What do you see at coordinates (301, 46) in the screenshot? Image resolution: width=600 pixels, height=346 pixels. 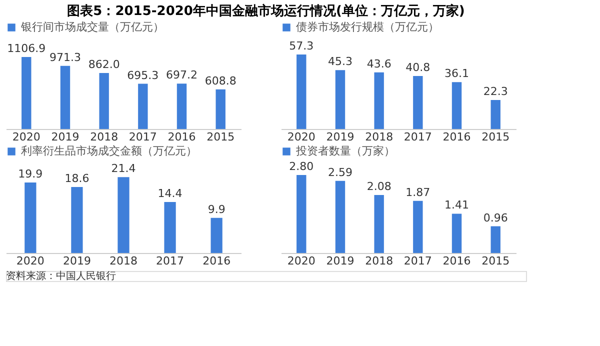 I see `data-label: 57.3` at bounding box center [301, 46].